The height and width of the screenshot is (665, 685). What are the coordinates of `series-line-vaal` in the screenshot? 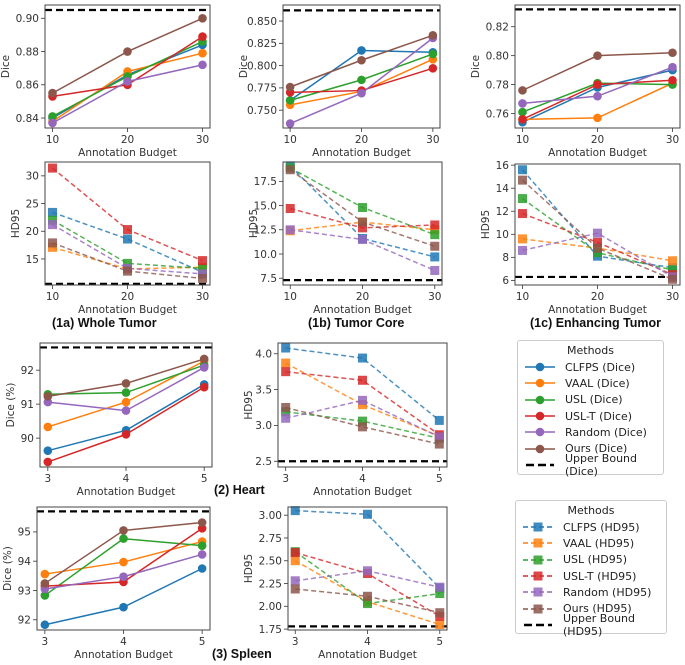 It's located at (127, 258).